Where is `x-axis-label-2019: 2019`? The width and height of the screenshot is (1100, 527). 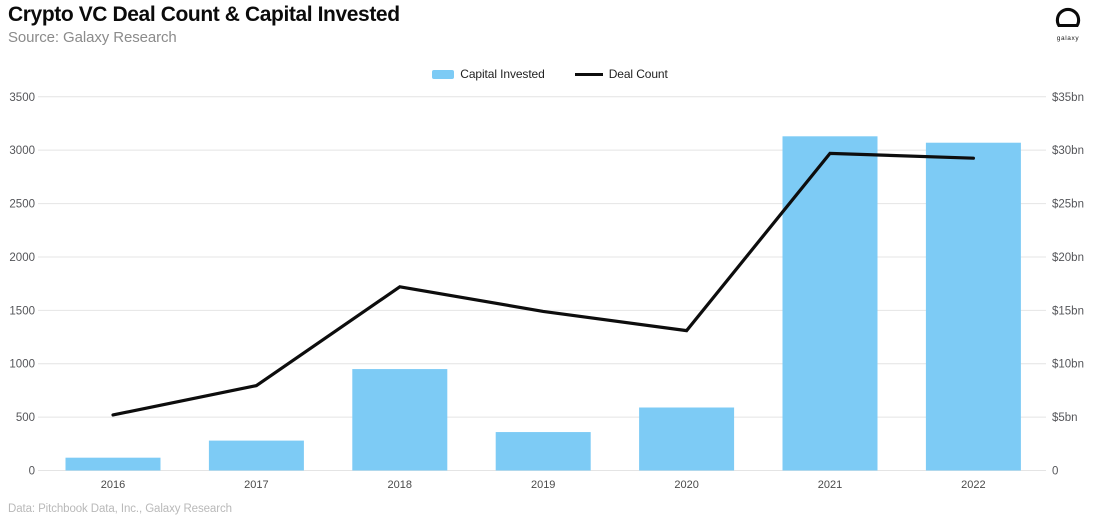
x-axis-label-2019: 2019 is located at coordinates (543, 485).